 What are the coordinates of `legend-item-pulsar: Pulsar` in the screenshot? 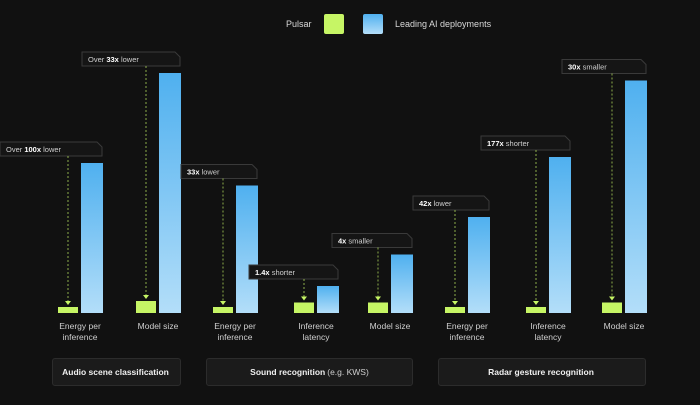 It's located at (315, 24).